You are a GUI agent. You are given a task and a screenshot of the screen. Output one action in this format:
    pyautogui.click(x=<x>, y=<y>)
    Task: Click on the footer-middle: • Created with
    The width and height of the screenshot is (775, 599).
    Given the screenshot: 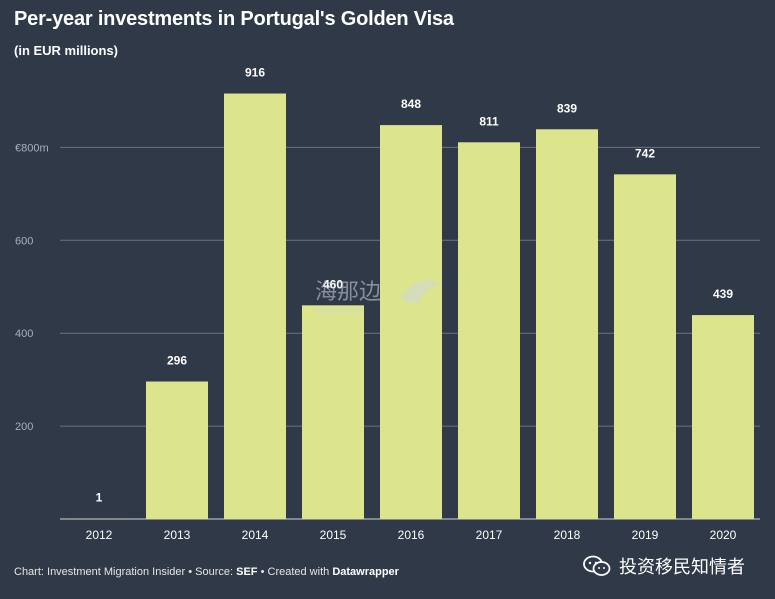 What is the action you would take?
    pyautogui.click(x=295, y=572)
    